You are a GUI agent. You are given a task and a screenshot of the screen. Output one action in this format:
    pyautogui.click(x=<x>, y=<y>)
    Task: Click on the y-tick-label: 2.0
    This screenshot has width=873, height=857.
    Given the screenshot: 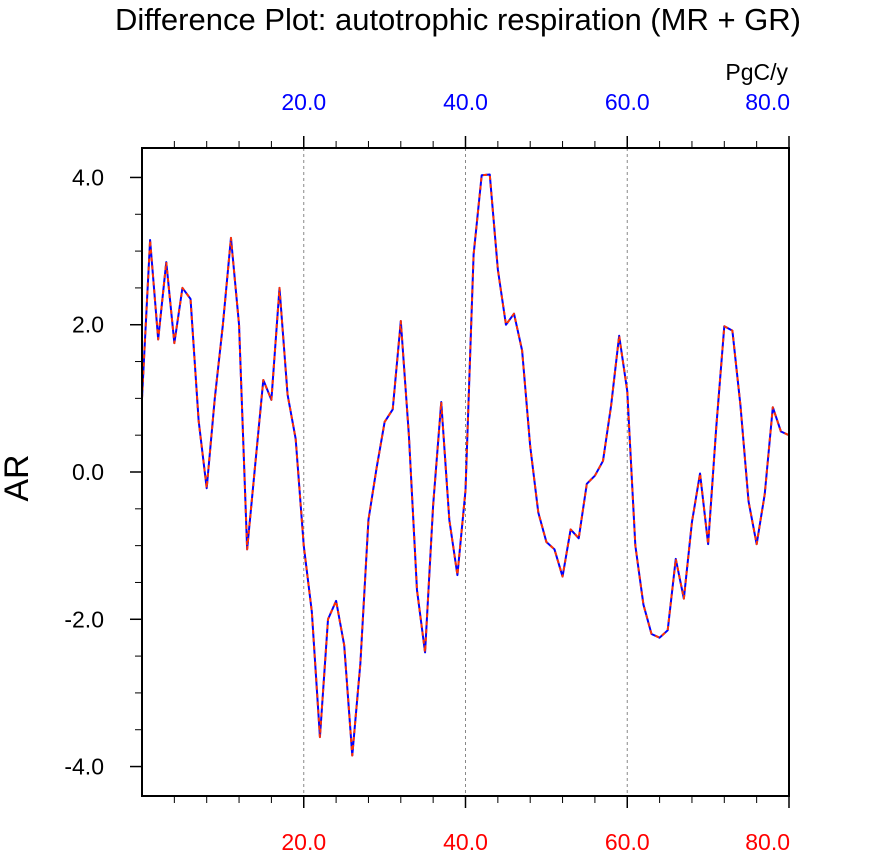 What is the action you would take?
    pyautogui.click(x=88, y=325)
    